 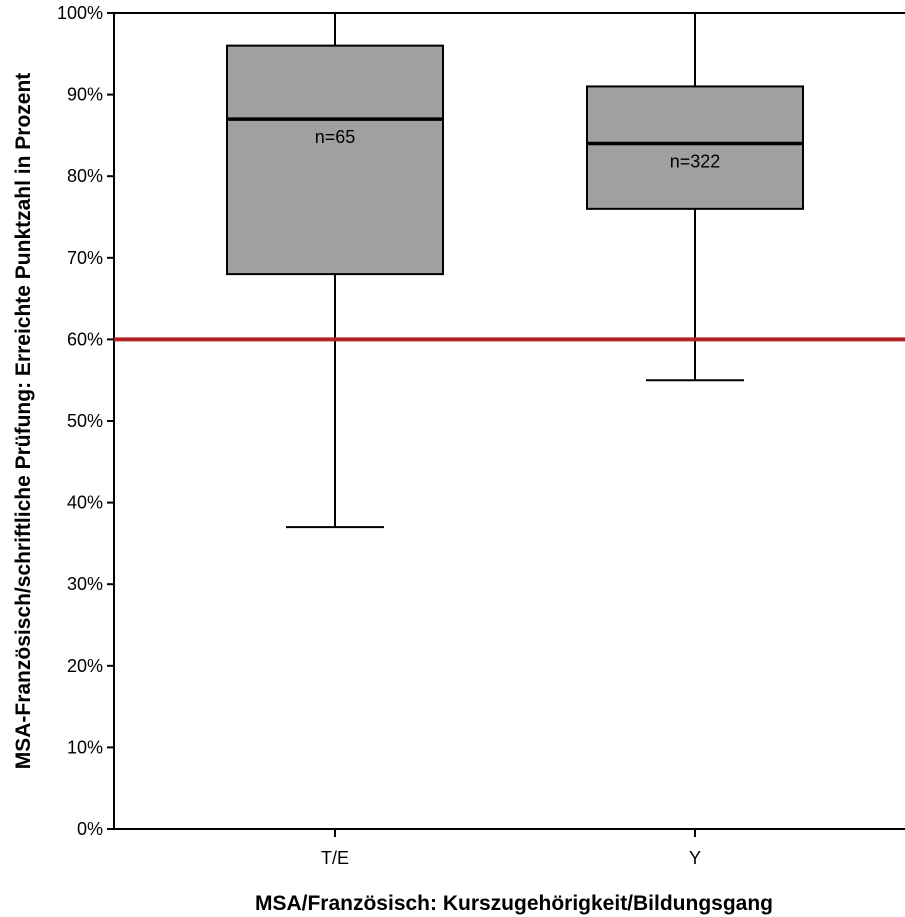 What do you see at coordinates (85, 176) in the screenshot?
I see `y-tick-label: 80%` at bounding box center [85, 176].